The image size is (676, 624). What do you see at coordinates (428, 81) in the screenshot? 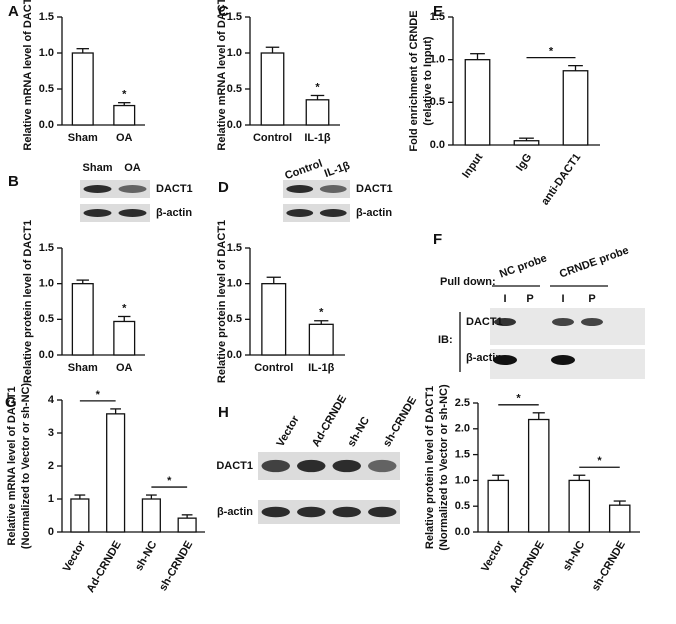
I see `y-axis-label: (relative to Input)` at bounding box center [428, 81].